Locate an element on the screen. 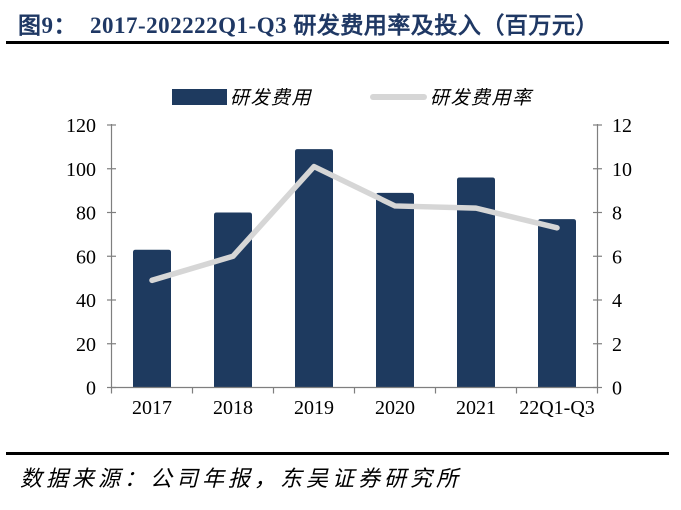  title-divider is located at coordinates (337, 42).